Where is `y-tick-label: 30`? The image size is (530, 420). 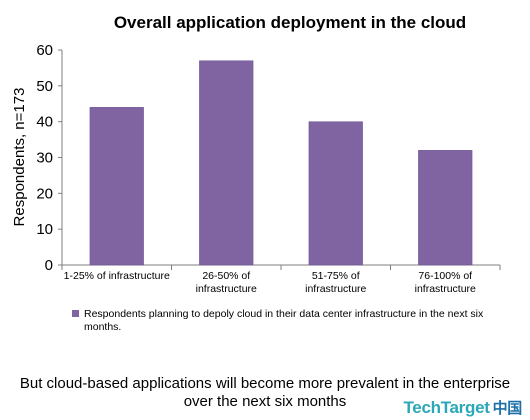
y-tick-label: 30 is located at coordinates (44, 158).